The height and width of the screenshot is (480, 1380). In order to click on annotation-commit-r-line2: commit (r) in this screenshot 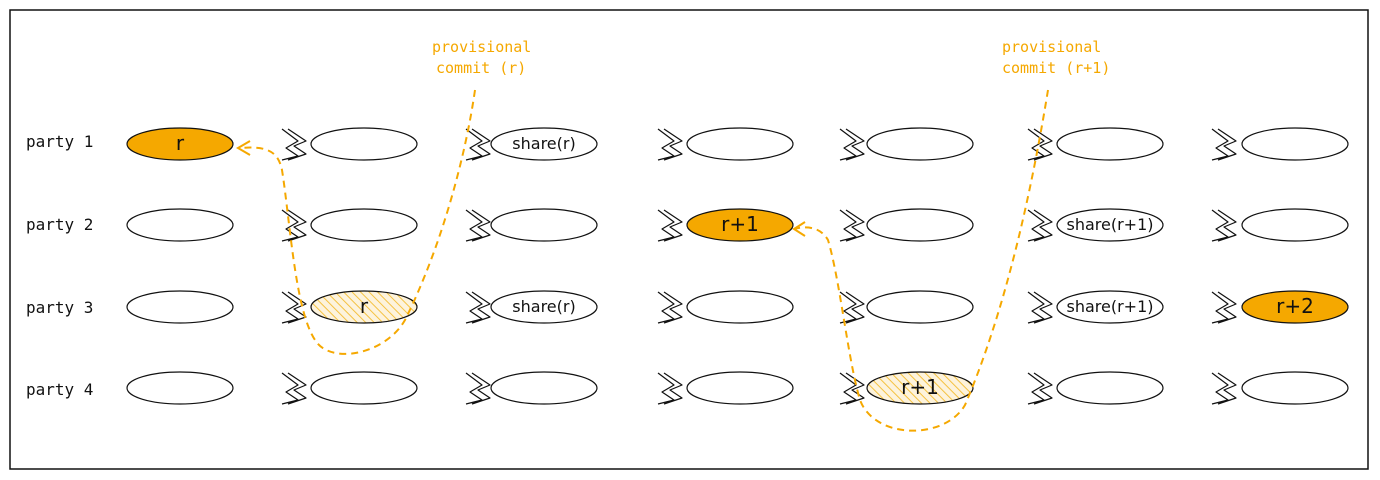, I will do `click(481, 68)`.